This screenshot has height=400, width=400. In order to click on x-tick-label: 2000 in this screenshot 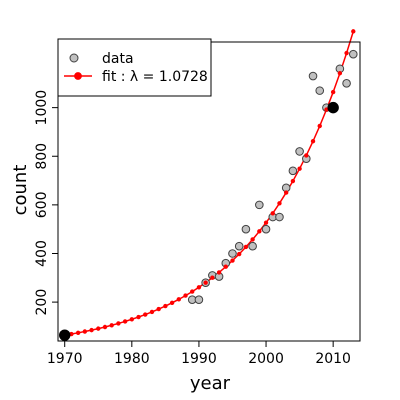, I will do `click(266, 359)`.